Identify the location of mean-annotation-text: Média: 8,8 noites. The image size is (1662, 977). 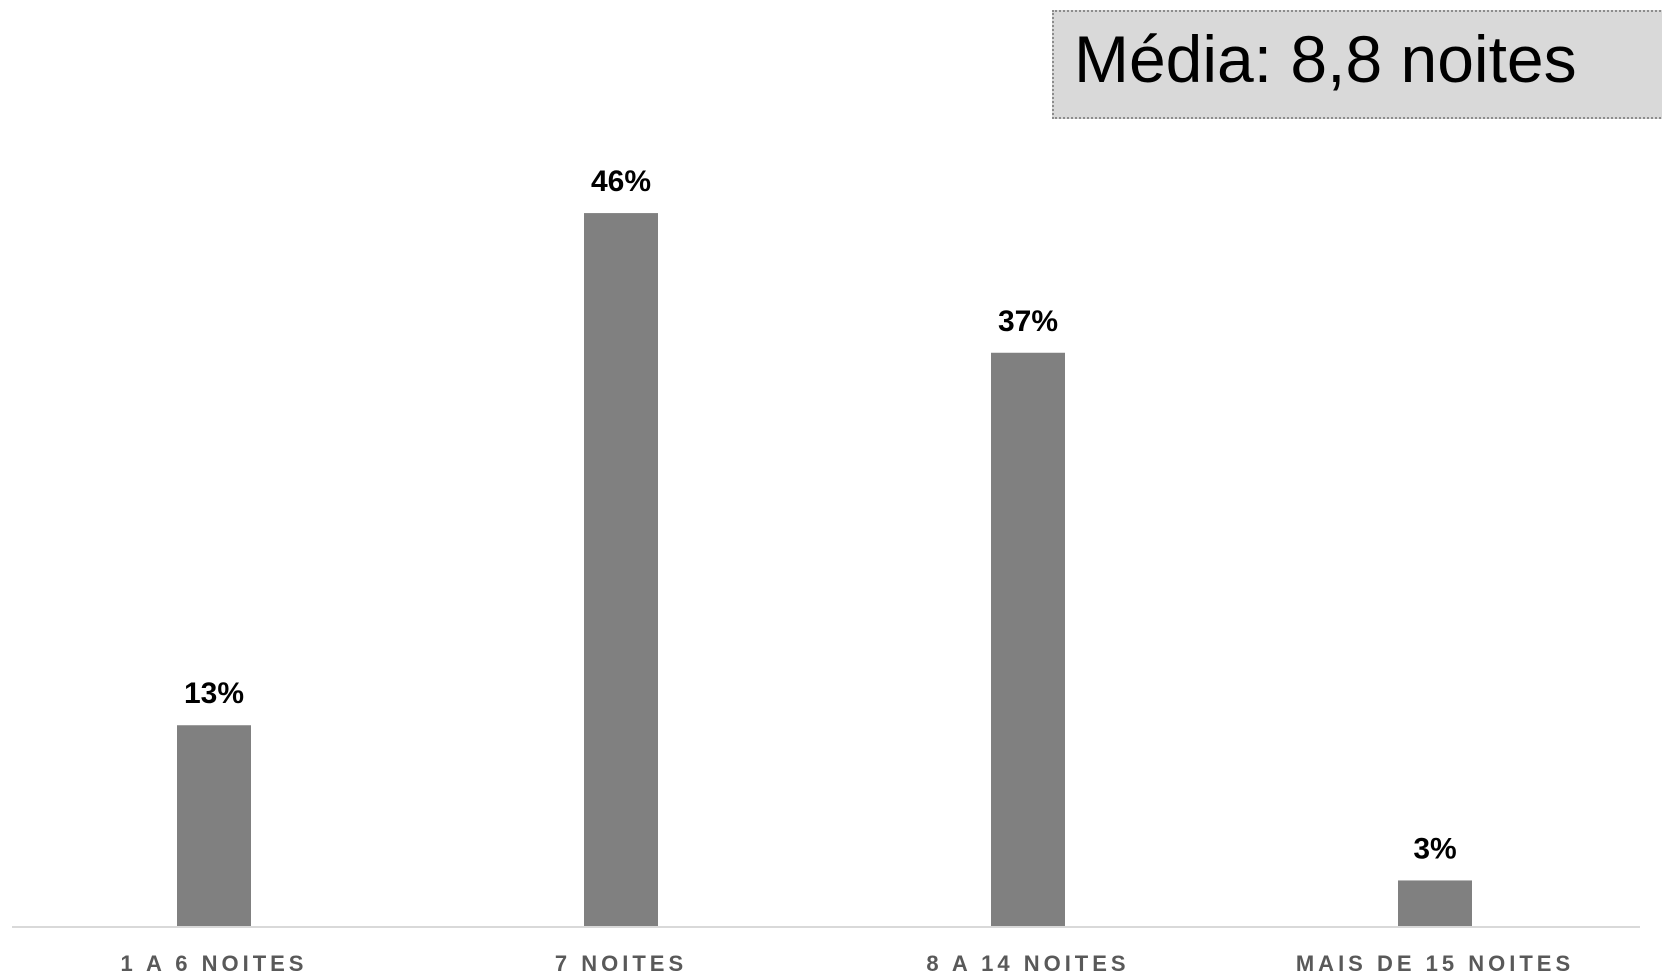
(1325, 59).